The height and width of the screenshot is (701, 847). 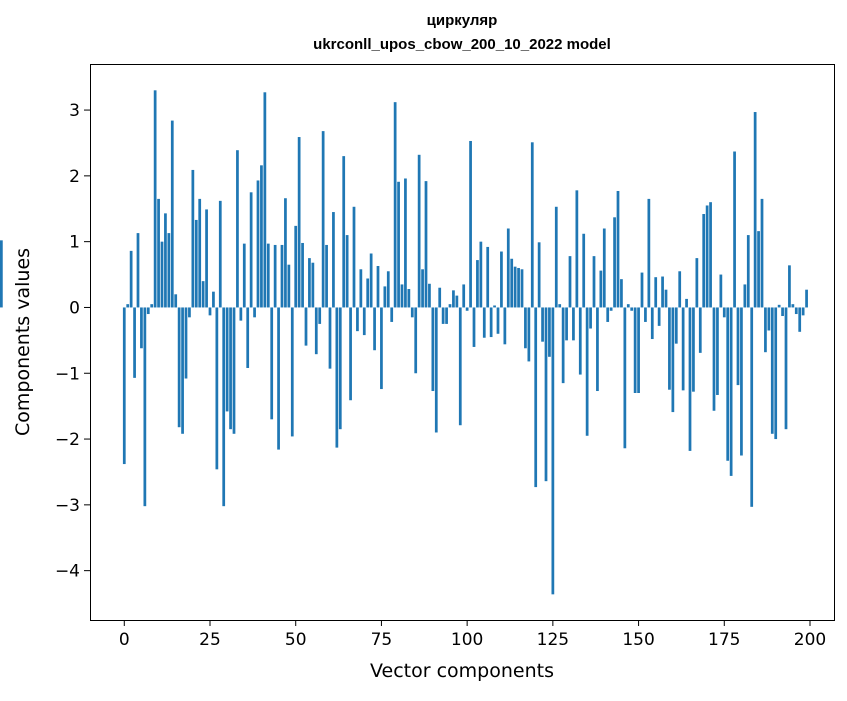 I want to click on x-tick-label: 100, so click(x=467, y=640).